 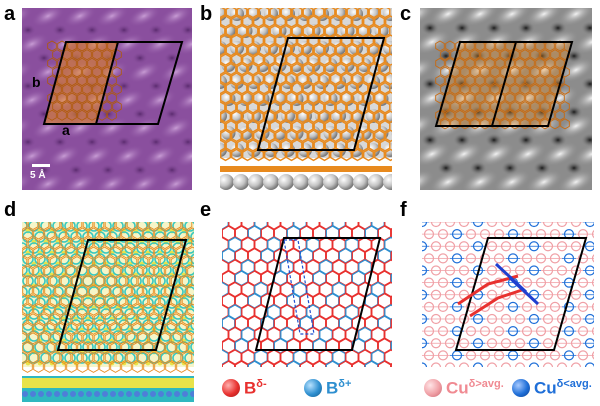 What do you see at coordinates (406, 14) in the screenshot?
I see `panel-letter-c: c` at bounding box center [406, 14].